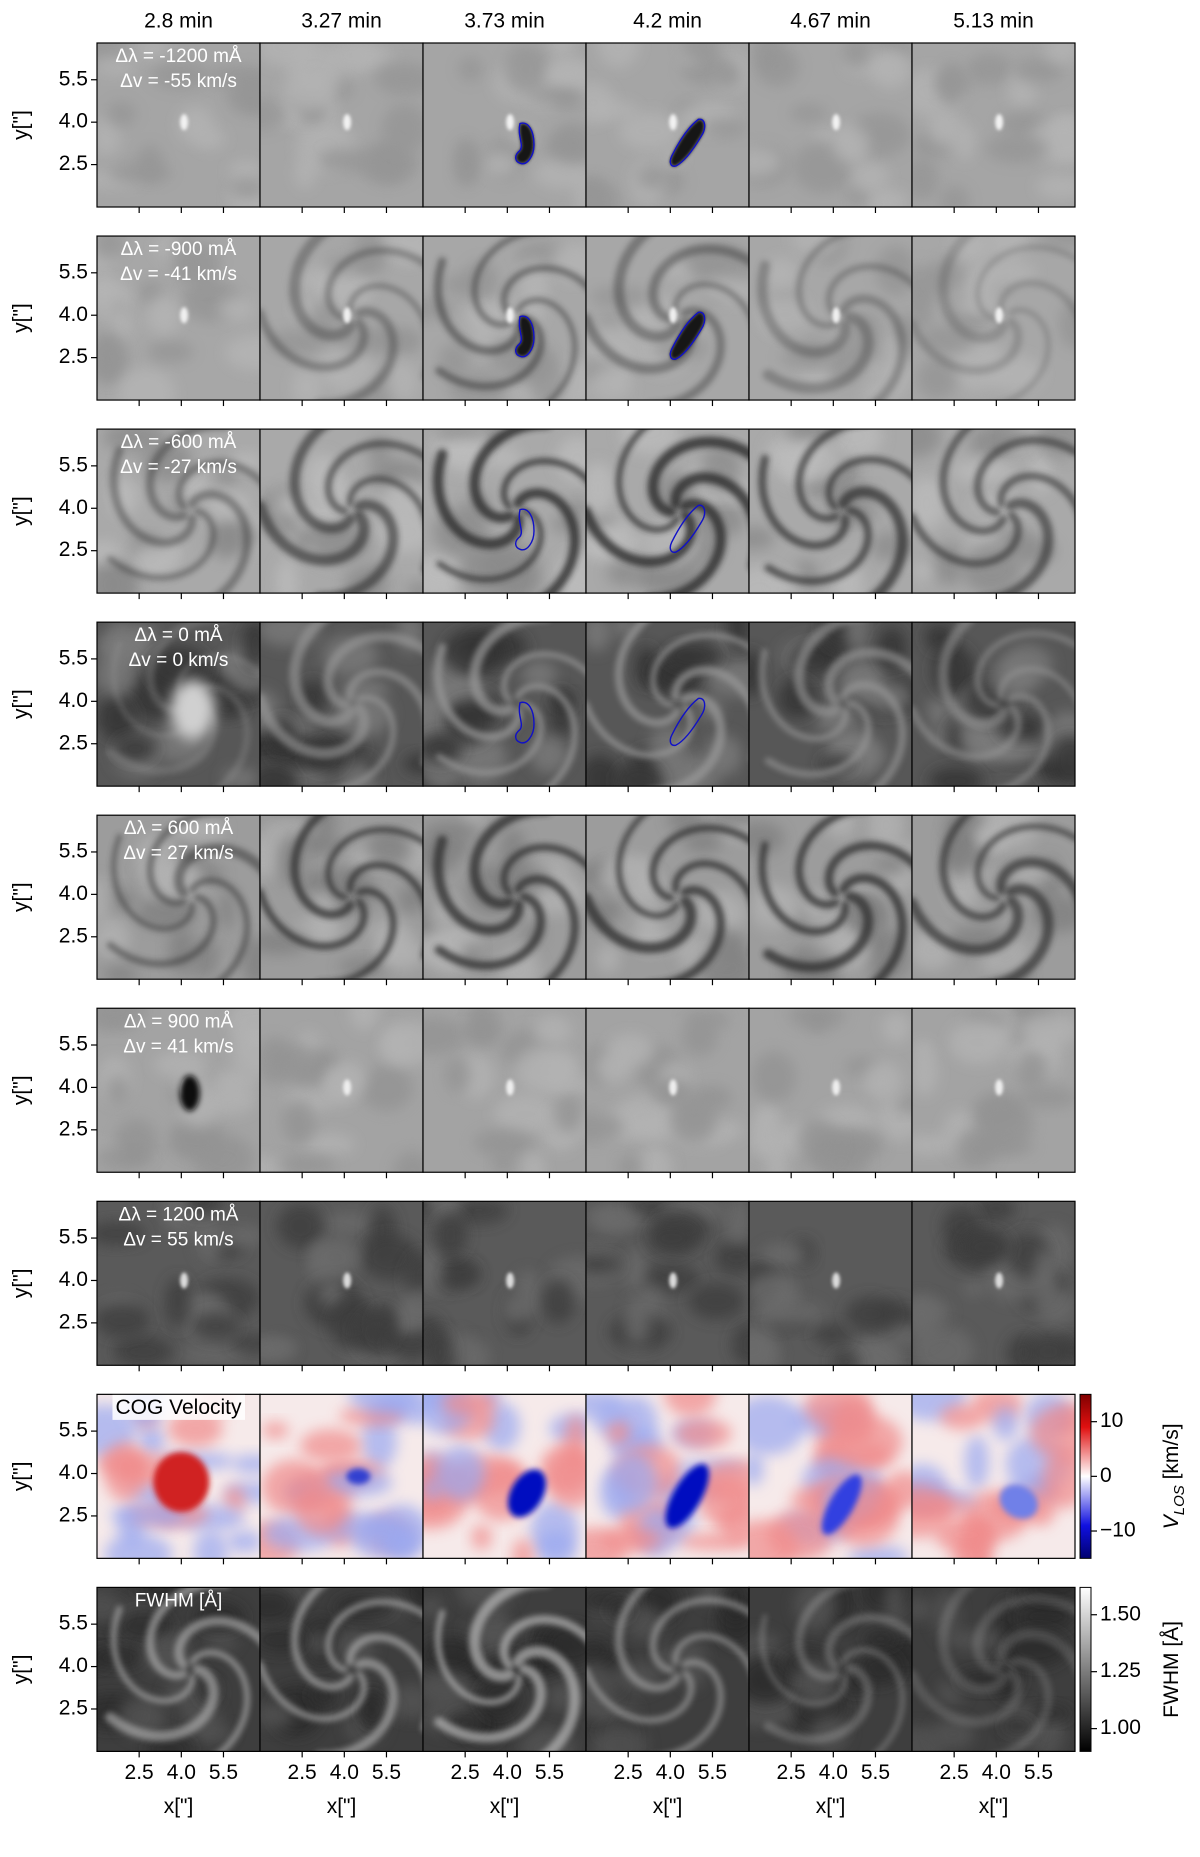 The image size is (1200, 1857). Describe the element at coordinates (1018, 1501) in the screenshot. I see `feature` at that location.